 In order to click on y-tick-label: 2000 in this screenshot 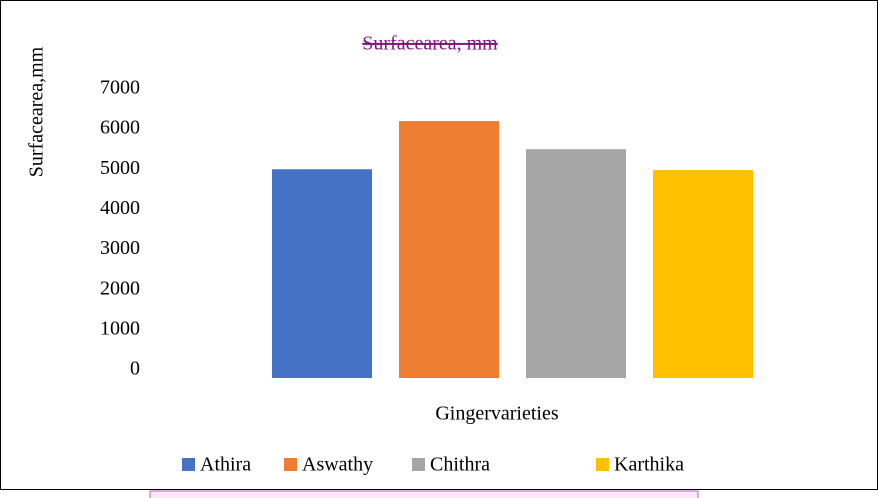, I will do `click(120, 288)`.